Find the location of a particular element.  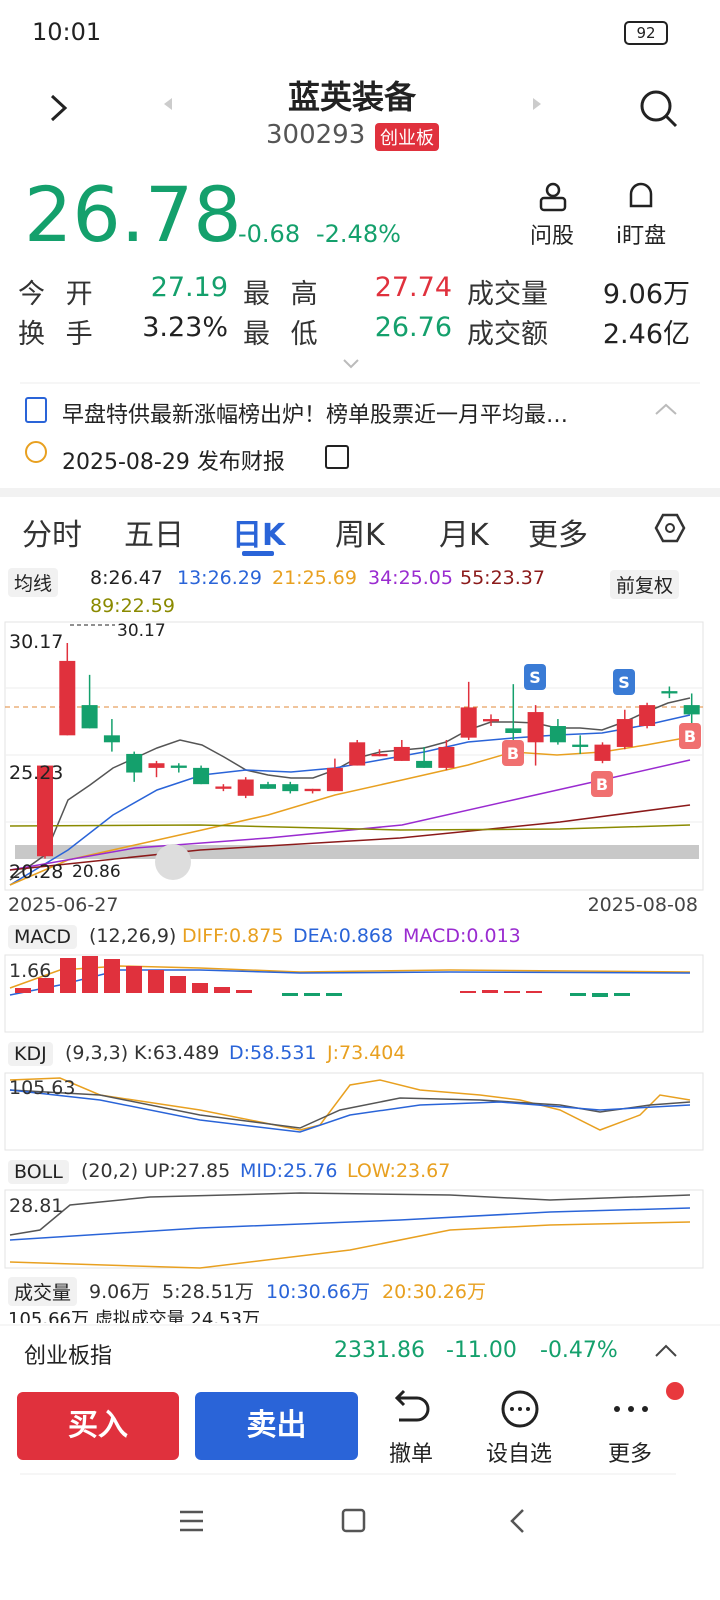

indicator-axis: 28.81 is located at coordinates (36, 1206).